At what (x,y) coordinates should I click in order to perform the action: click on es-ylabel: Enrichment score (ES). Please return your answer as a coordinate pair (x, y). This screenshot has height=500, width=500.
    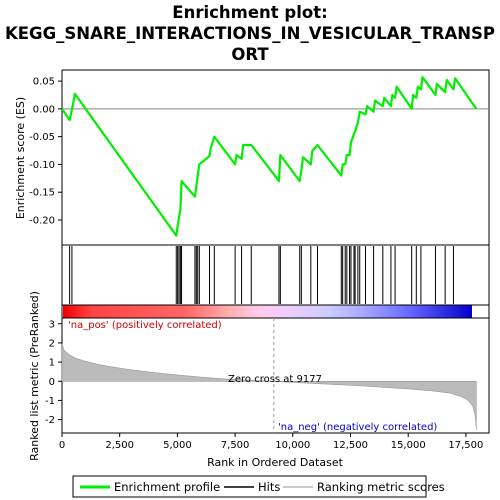
    Looking at the image, I should click on (20, 158).